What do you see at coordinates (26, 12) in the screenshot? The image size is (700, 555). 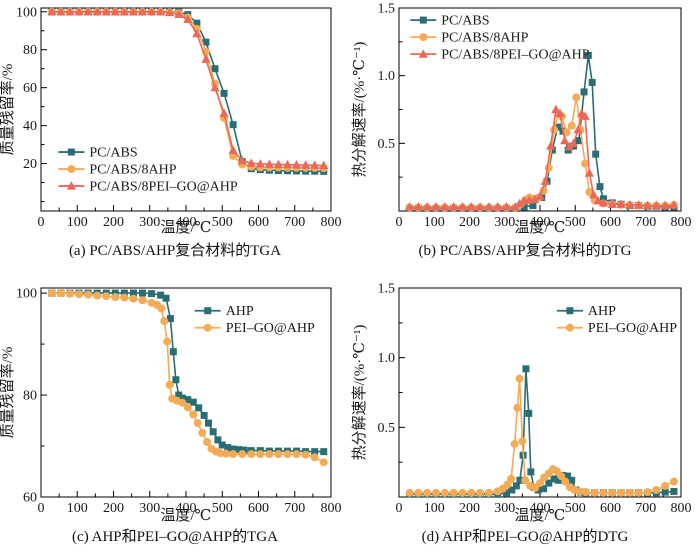 I see `y-tick-label: 100` at bounding box center [26, 12].